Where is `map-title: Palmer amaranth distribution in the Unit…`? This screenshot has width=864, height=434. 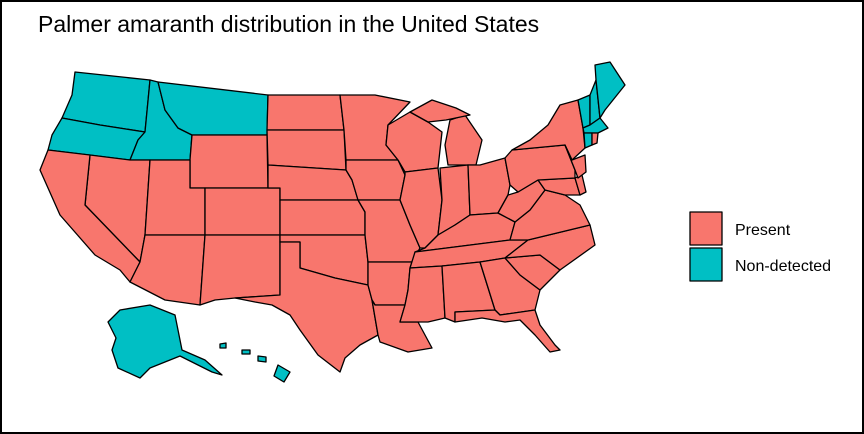 map-title: Palmer amaranth distribution in the Unit… is located at coordinates (288, 24).